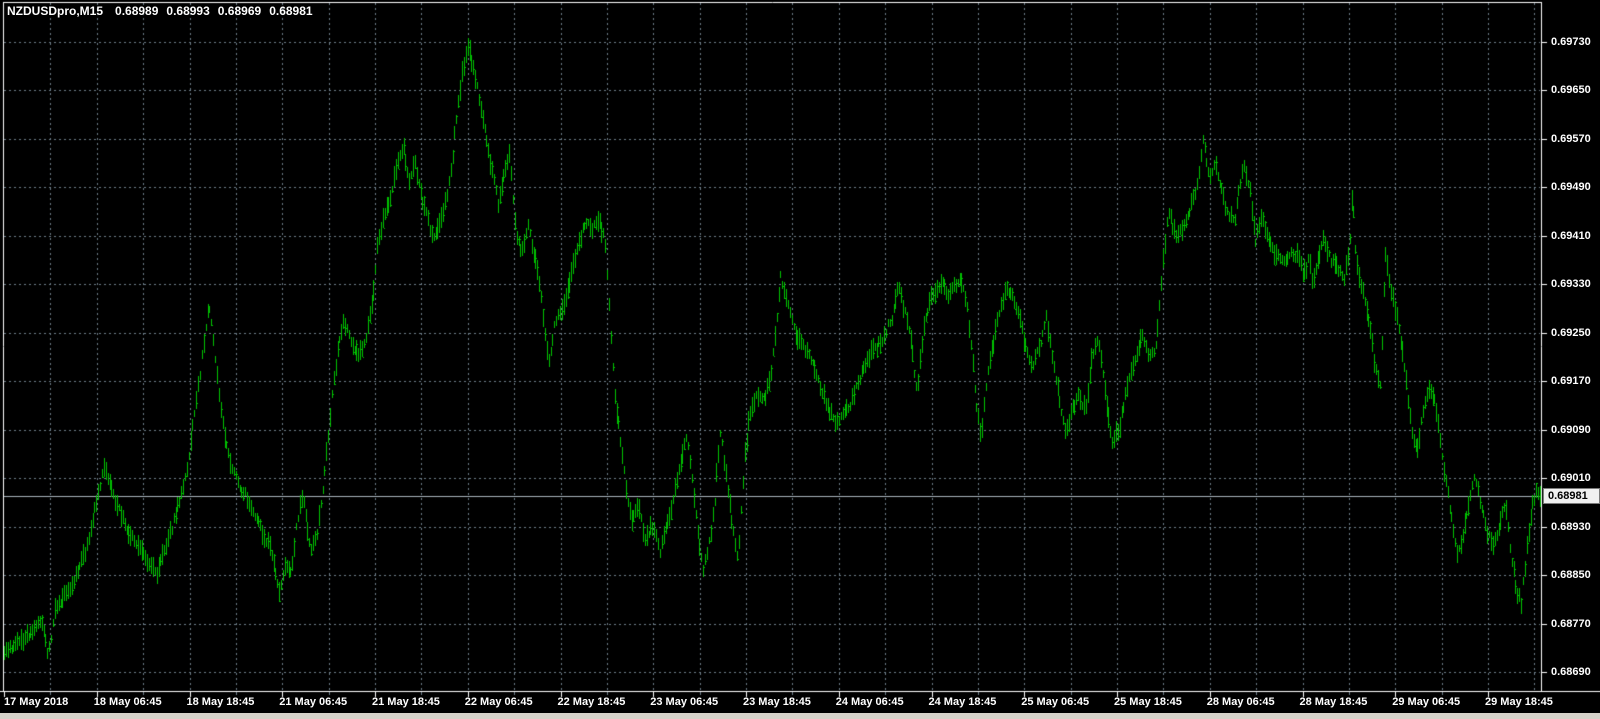 Image resolution: width=1600 pixels, height=719 pixels. I want to click on time-axis-label: 18 May 18:45, so click(220, 702).